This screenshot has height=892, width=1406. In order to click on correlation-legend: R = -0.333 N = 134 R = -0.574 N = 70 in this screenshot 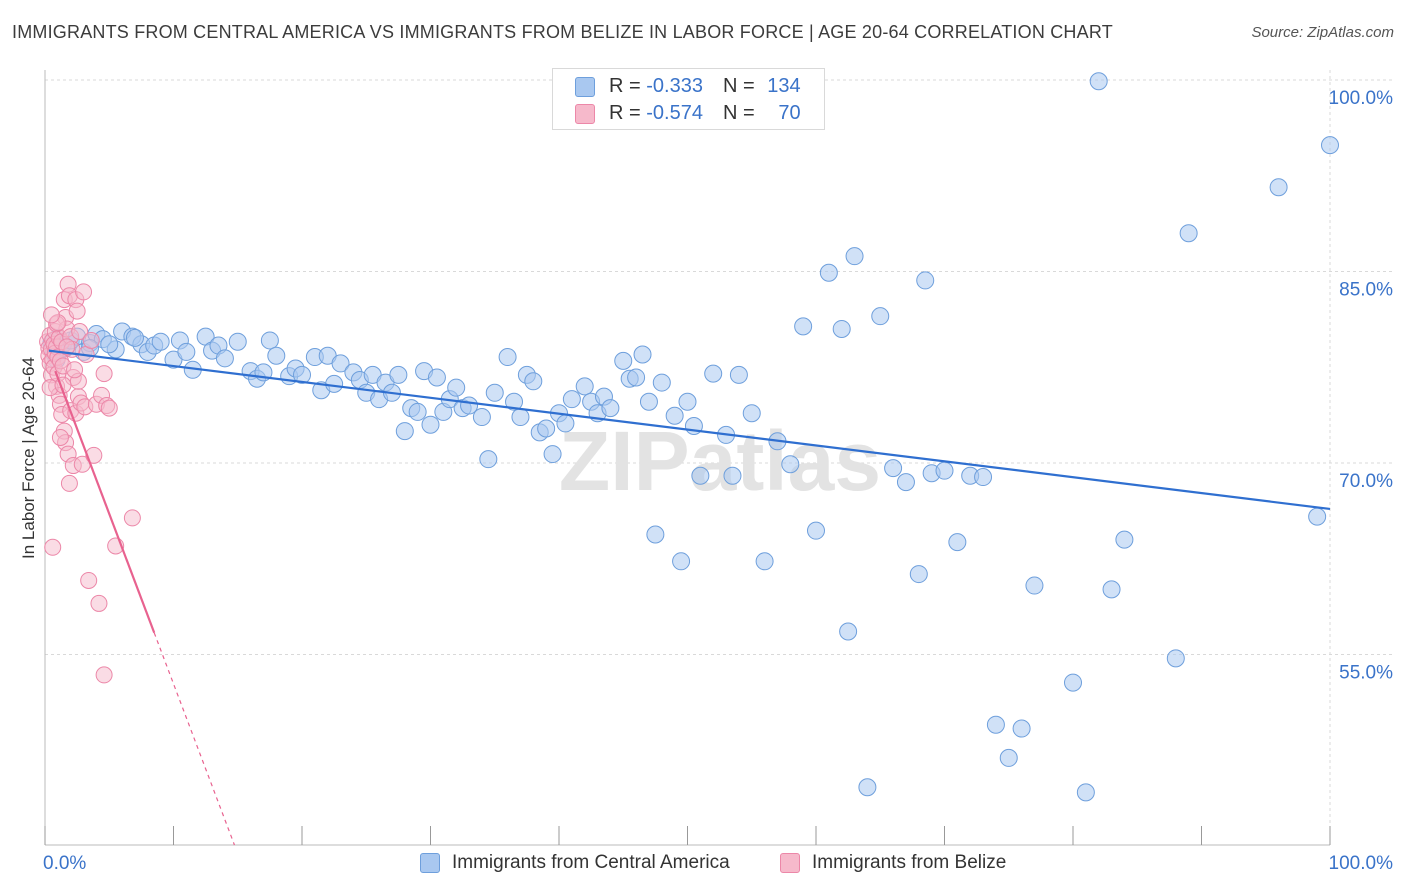, I will do `click(688, 99)`.